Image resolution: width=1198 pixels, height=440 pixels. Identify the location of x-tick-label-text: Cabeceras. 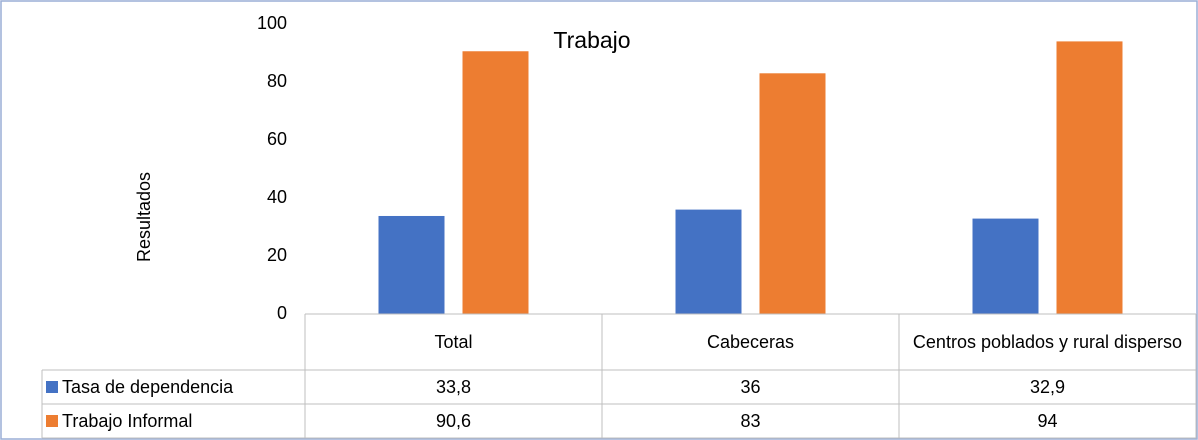
(750, 342).